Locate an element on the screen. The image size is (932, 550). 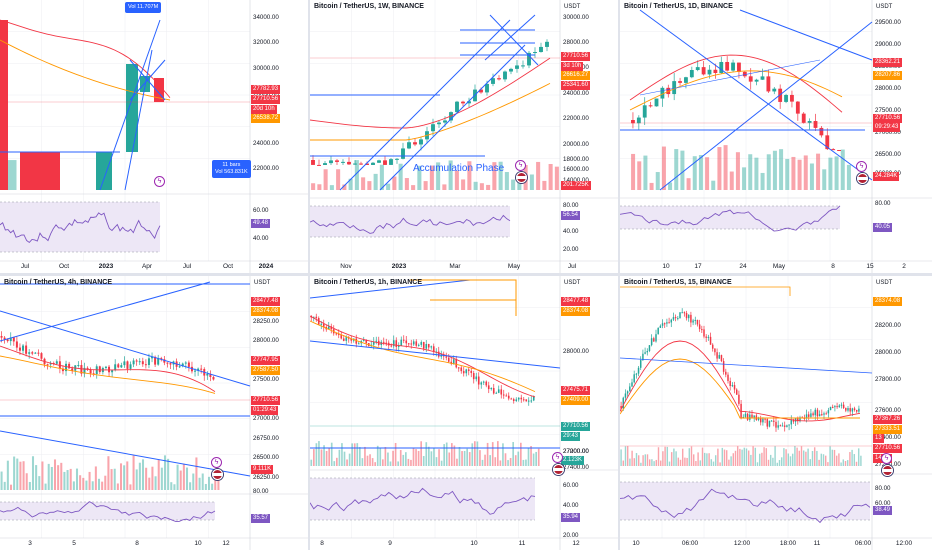
resistance-level is located at coordinates (705, 291).